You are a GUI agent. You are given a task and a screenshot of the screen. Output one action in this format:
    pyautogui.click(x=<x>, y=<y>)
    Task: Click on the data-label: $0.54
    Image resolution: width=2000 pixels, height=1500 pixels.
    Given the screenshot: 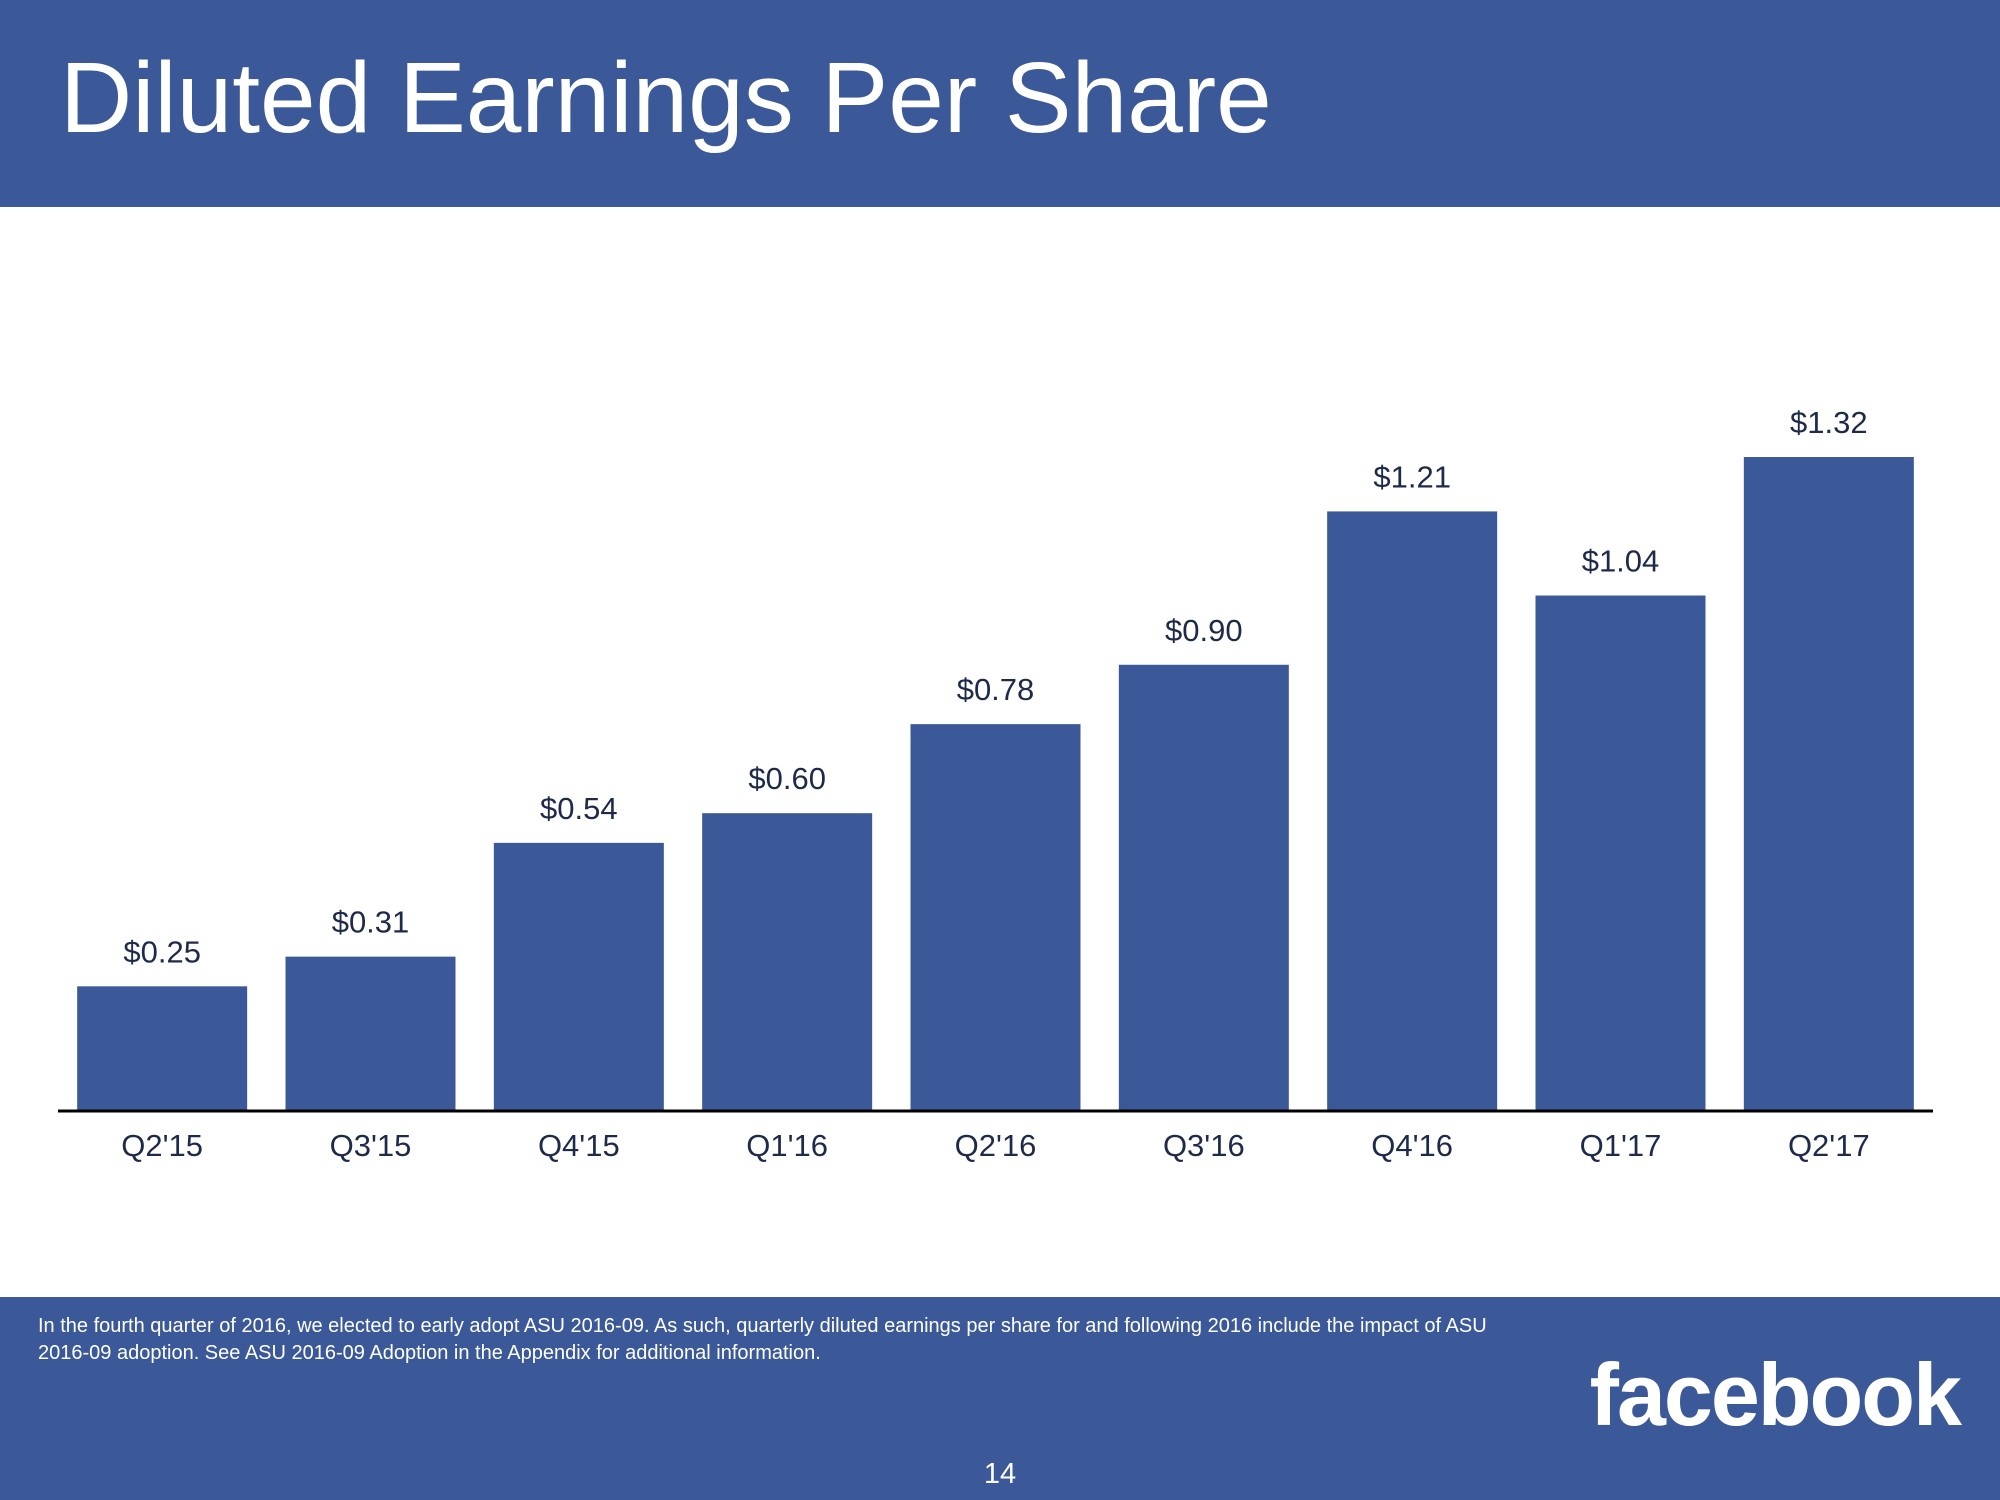 What is the action you would take?
    pyautogui.click(x=579, y=808)
    